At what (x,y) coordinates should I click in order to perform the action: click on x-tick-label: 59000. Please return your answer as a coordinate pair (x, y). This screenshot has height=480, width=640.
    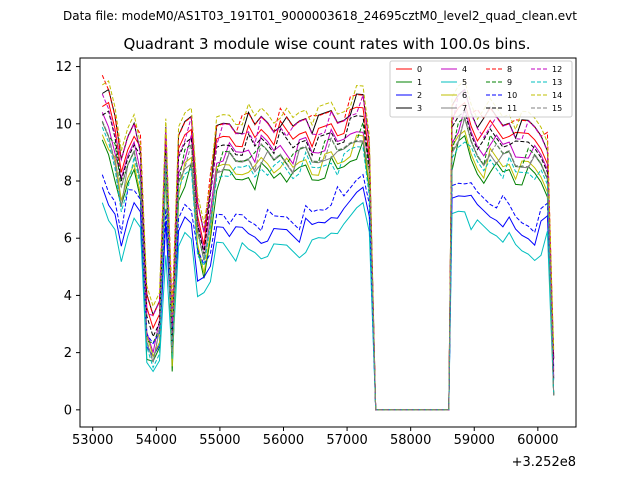
    Looking at the image, I should click on (474, 440).